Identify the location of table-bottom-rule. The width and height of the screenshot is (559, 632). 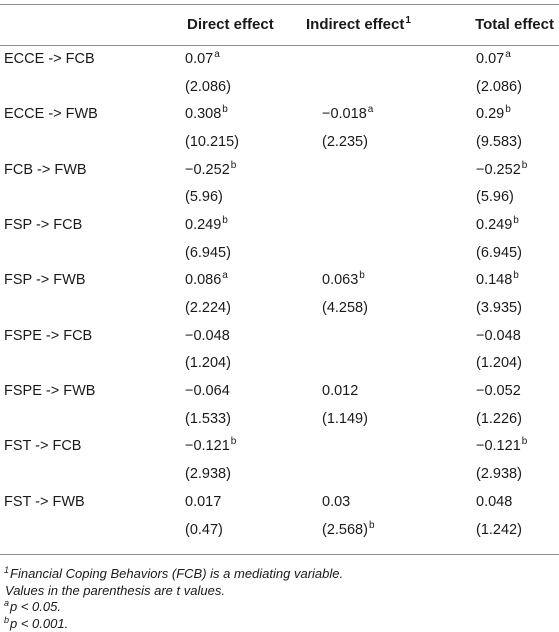
(279, 554).